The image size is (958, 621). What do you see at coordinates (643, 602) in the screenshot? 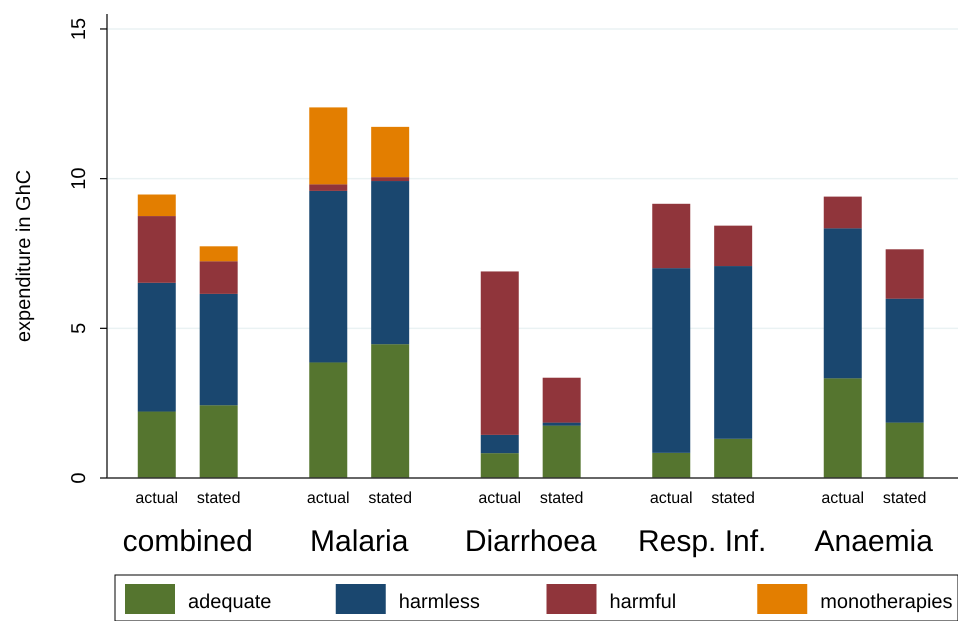
I see `legend-label: harmful` at bounding box center [643, 602].